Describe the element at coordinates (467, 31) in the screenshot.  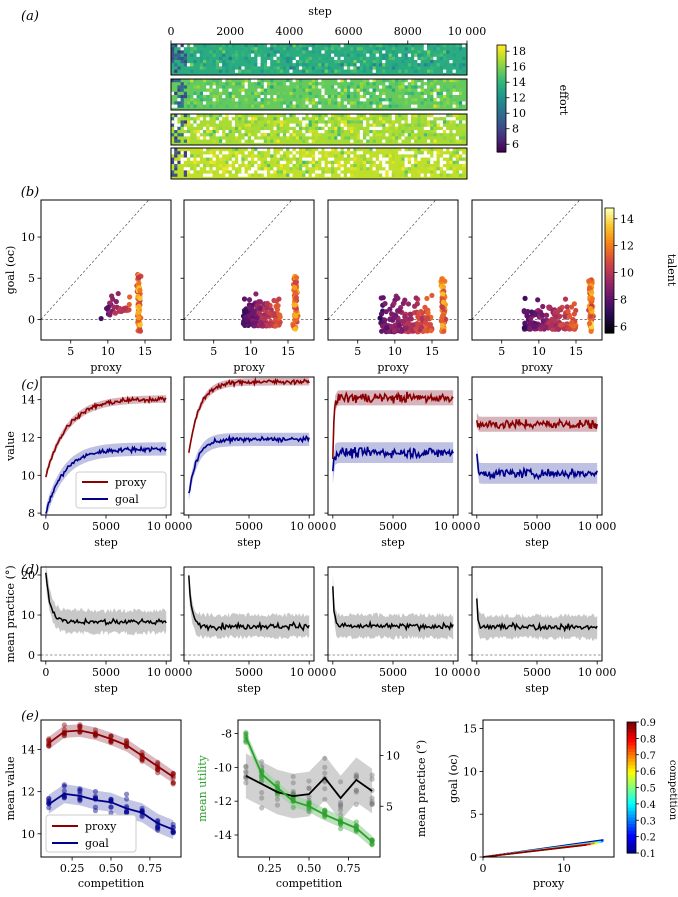
I see `heatmap-xtick-label: 10 000` at that location.